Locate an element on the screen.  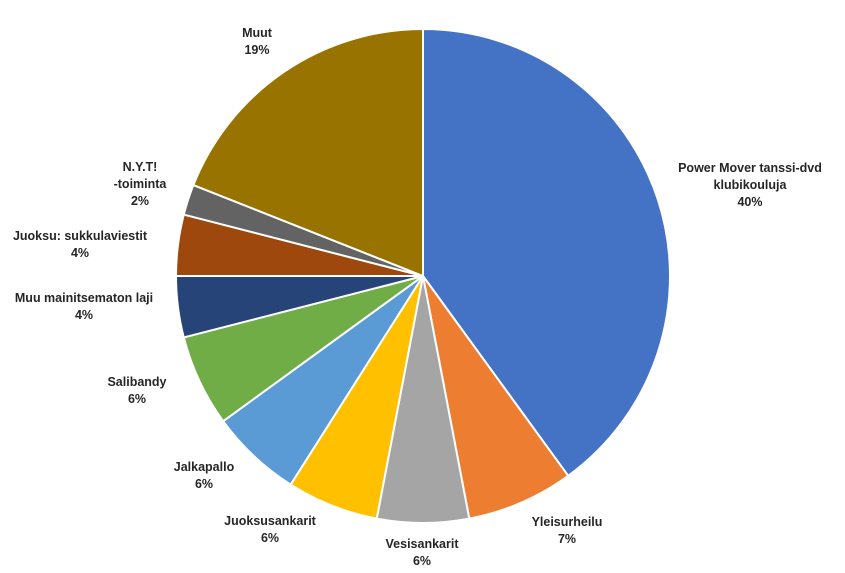
slice-category-label: N.Y.T! is located at coordinates (140, 167).